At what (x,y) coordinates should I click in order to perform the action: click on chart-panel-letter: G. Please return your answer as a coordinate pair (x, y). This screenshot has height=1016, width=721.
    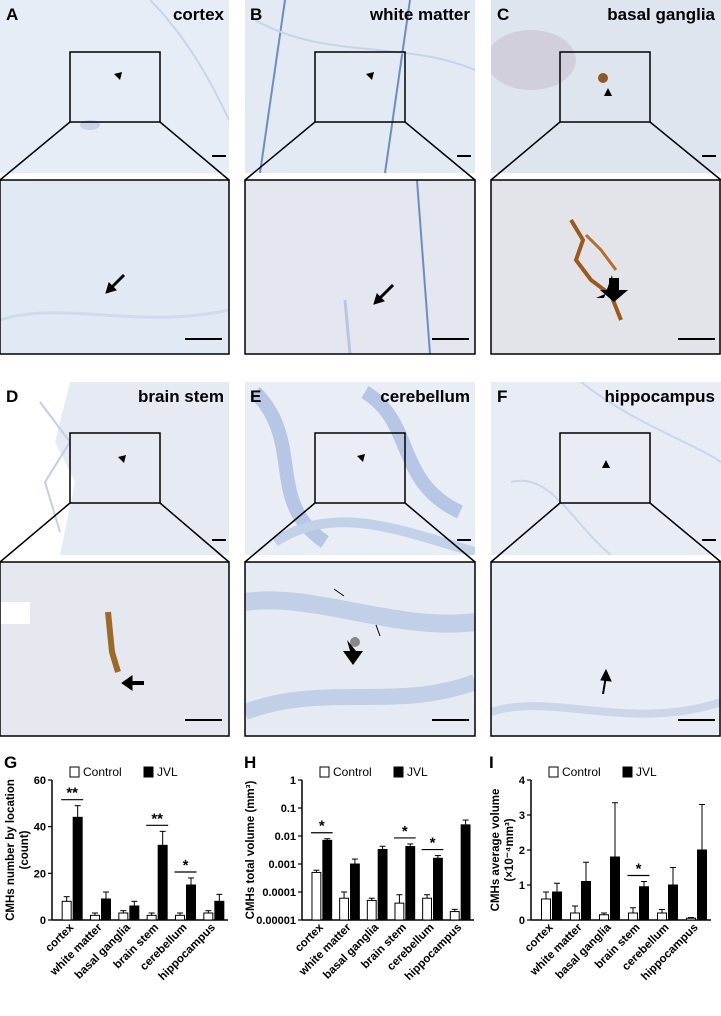
    Looking at the image, I should click on (10, 762).